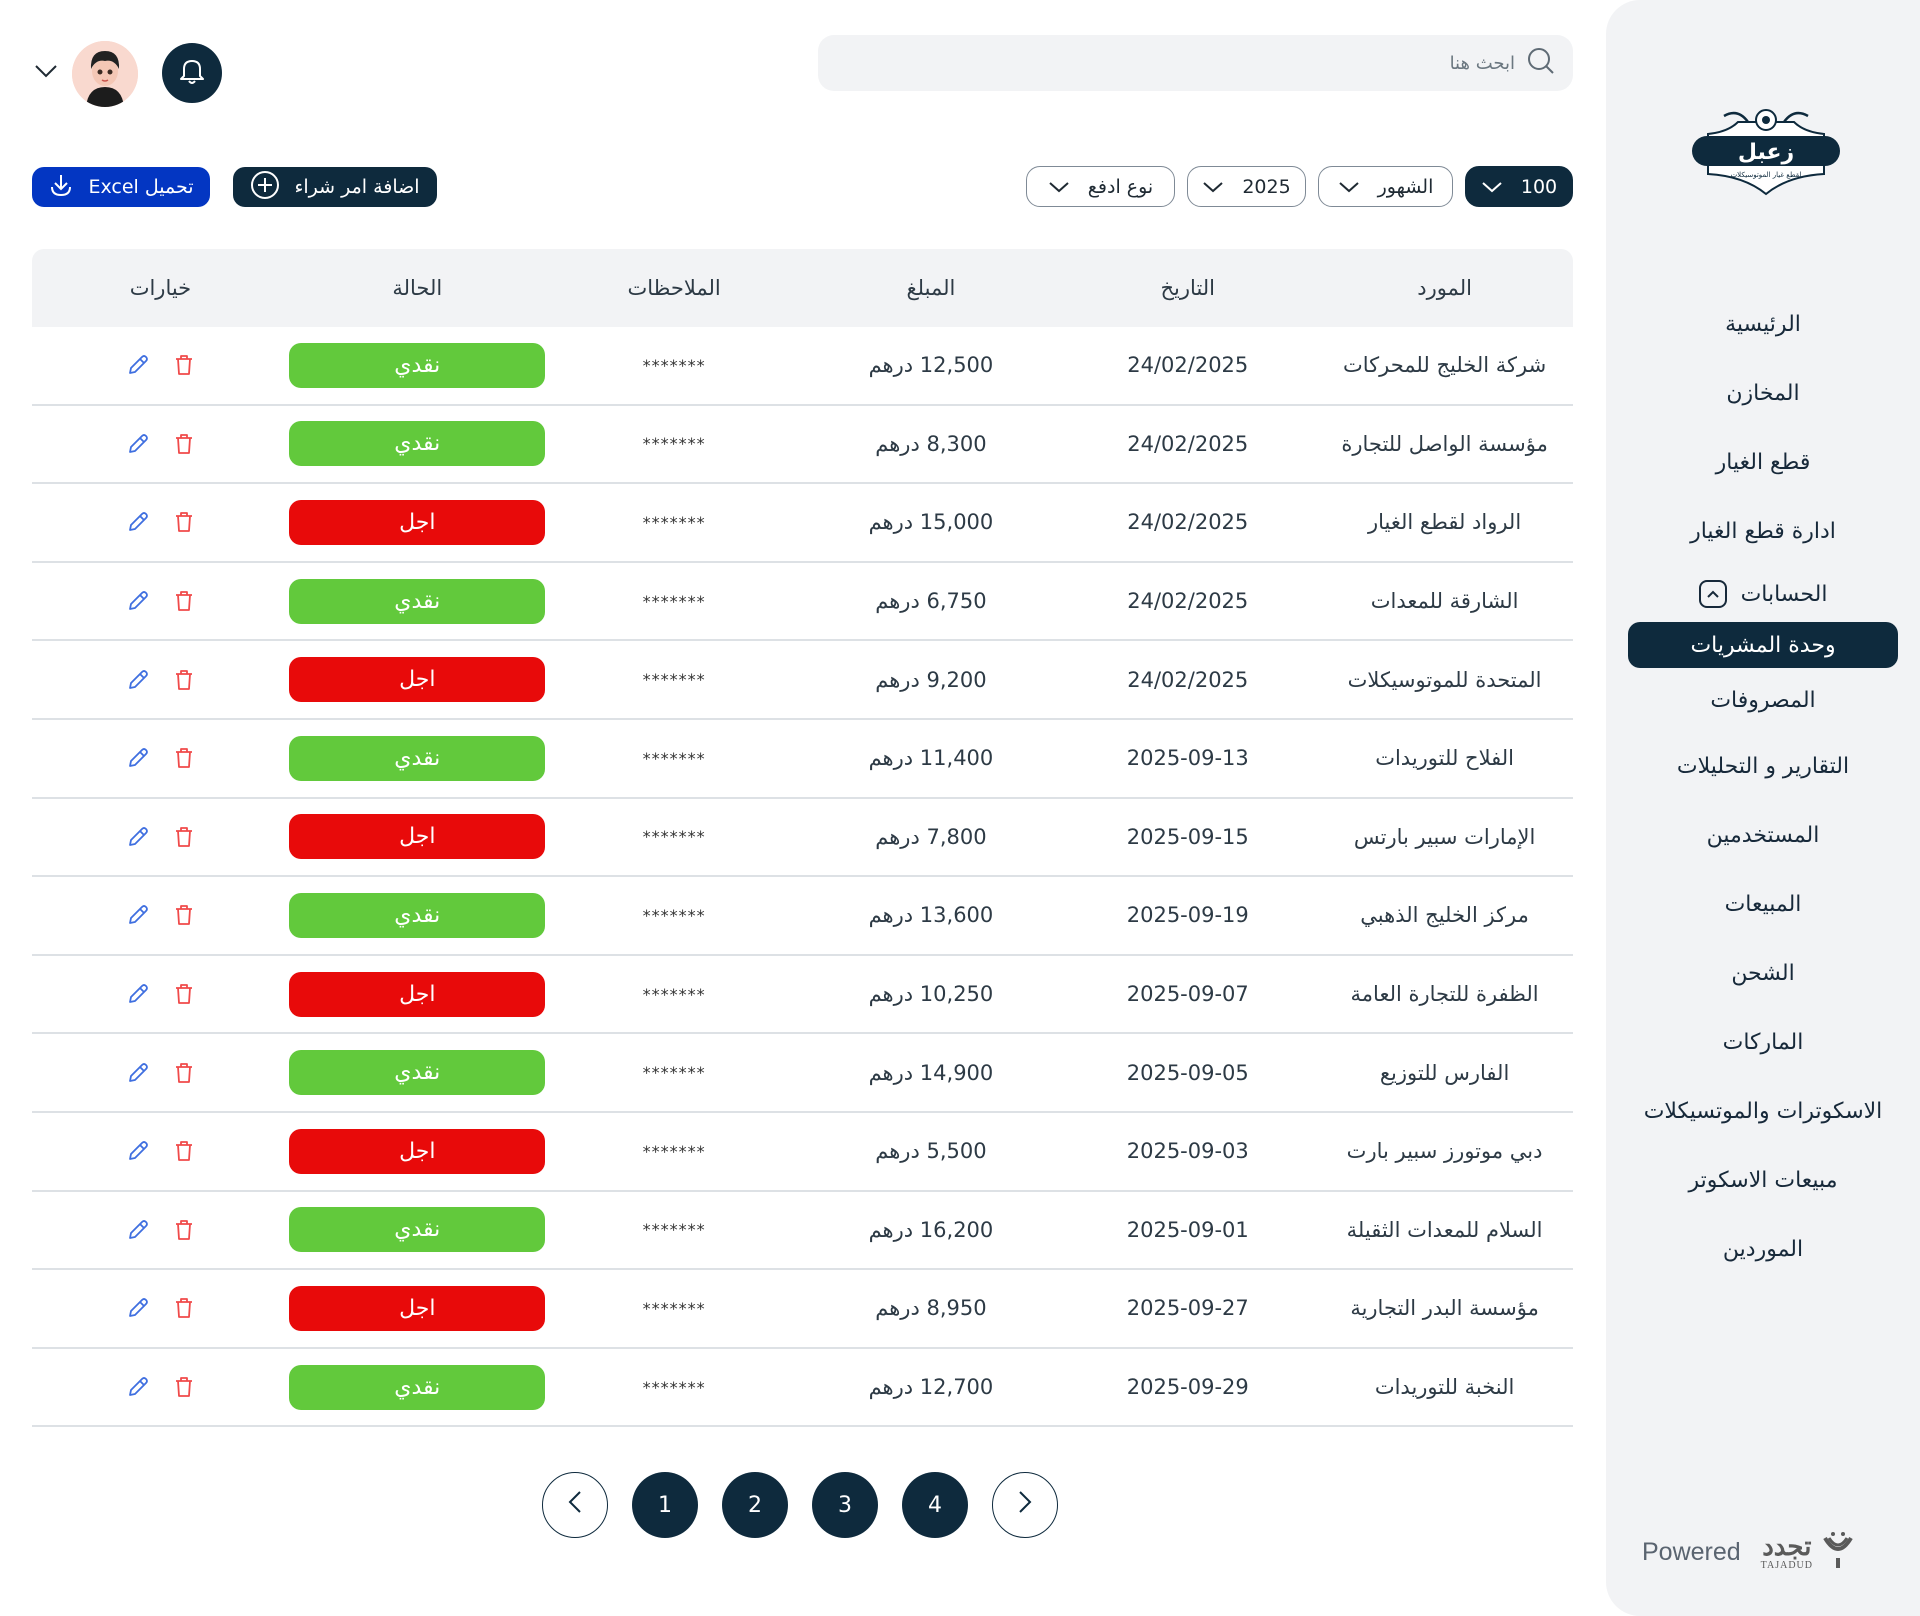 Image resolution: width=1920 pixels, height=1616 pixels. I want to click on chevron-up-icon, so click(1712, 594).